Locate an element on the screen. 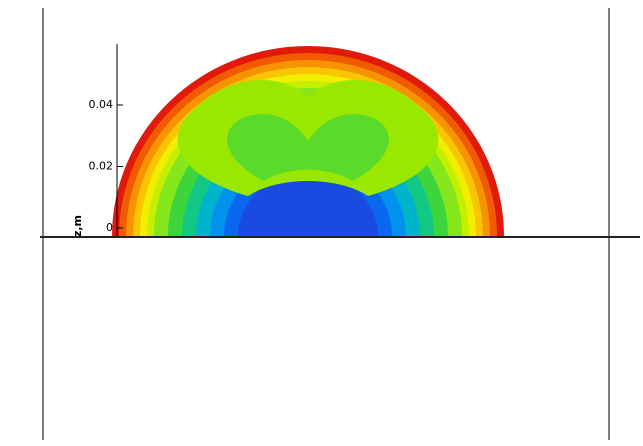  y-axis-label: z,m is located at coordinates (77, 226).